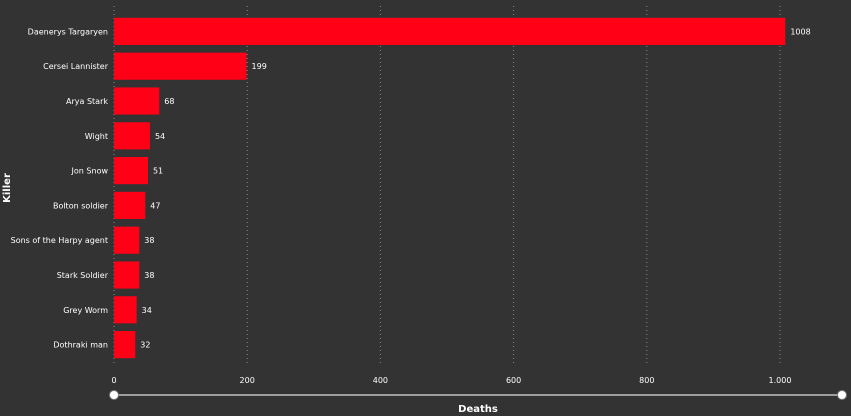  What do you see at coordinates (158, 171) in the screenshot?
I see `data-label: 51` at bounding box center [158, 171].